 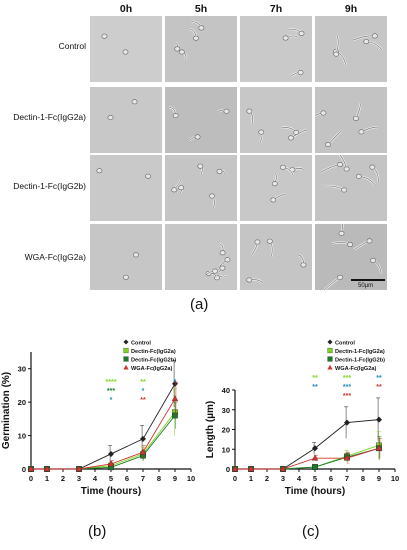 What do you see at coordinates (55, 257) in the screenshot?
I see `row-label-wga: WGA-Fc(IgG2a)` at bounding box center [55, 257].